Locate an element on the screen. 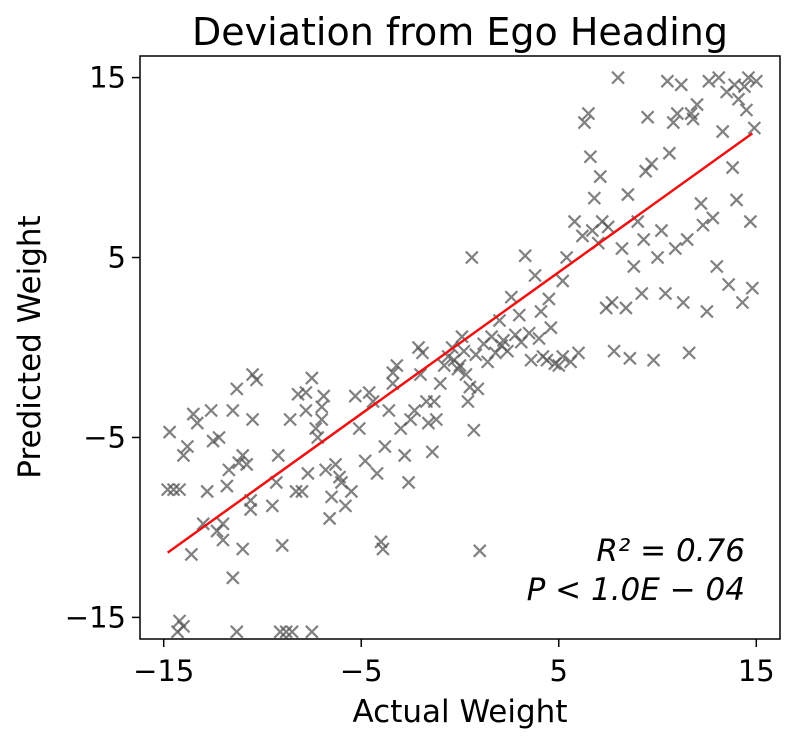  y-tick-label: −5 is located at coordinates (104, 437).